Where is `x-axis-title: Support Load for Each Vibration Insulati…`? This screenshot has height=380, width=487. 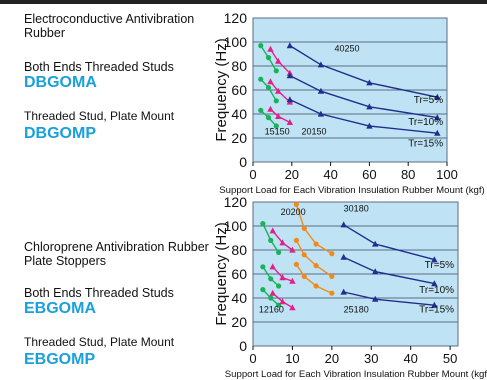 x-axis-title: Support Load for Each Vibration Insulati… is located at coordinates (351, 190).